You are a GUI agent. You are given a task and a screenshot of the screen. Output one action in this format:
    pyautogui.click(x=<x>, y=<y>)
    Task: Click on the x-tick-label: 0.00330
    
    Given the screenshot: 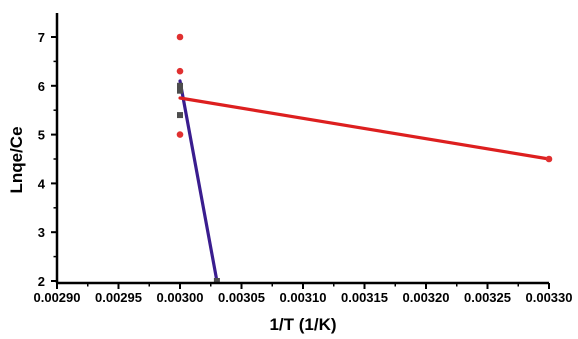 What is the action you would take?
    pyautogui.click(x=549, y=297)
    